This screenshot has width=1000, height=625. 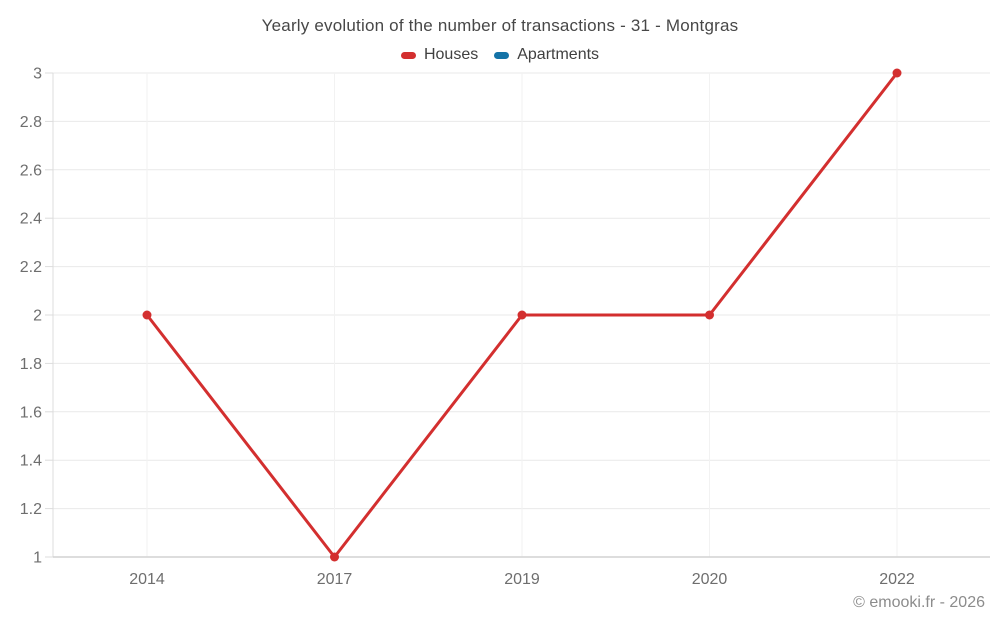 What do you see at coordinates (897, 579) in the screenshot?
I see `x-tick-label: 2022` at bounding box center [897, 579].